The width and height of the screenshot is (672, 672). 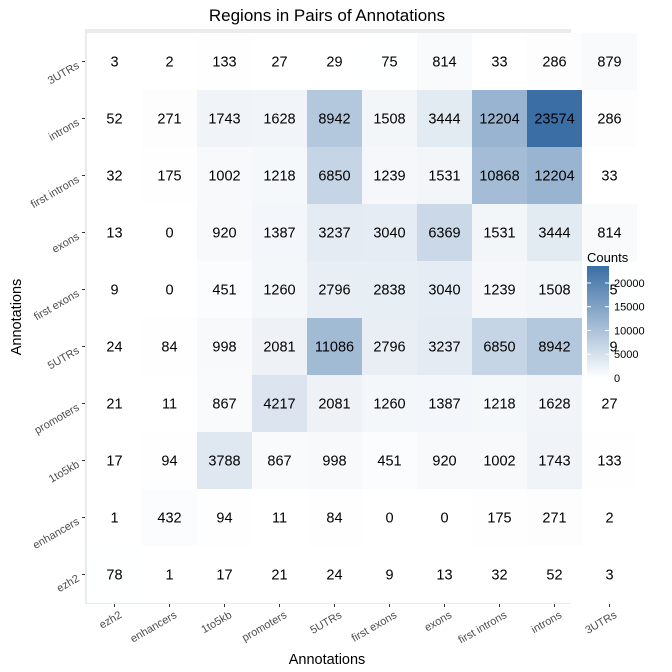 I want to click on cell-value-label: 13, so click(x=444, y=576).